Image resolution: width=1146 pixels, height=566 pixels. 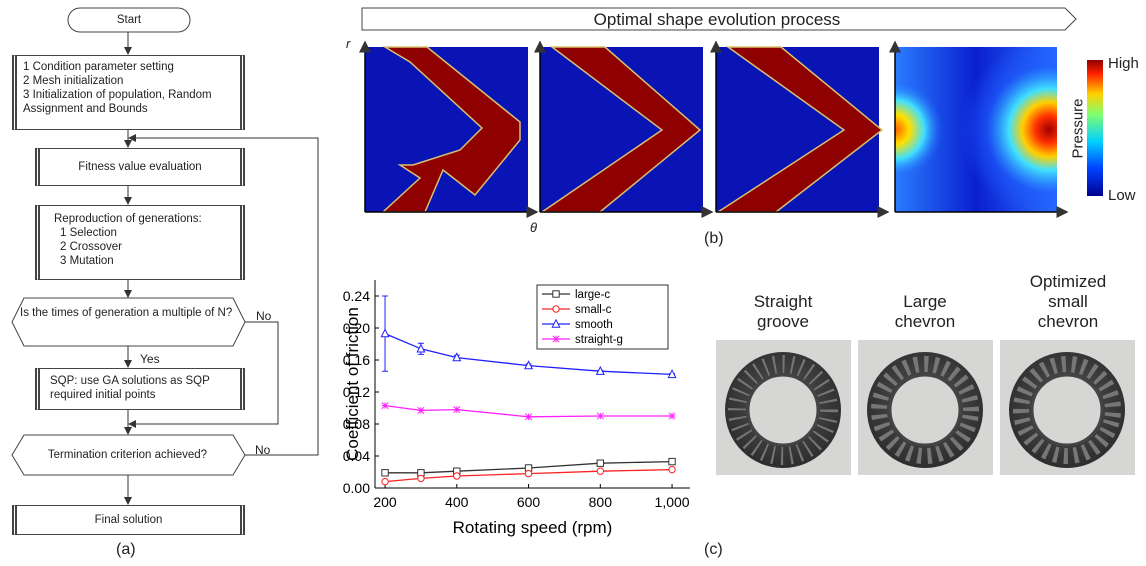 What do you see at coordinates (356, 392) in the screenshot?
I see `y-tick-label: 0.12` at bounding box center [356, 392].